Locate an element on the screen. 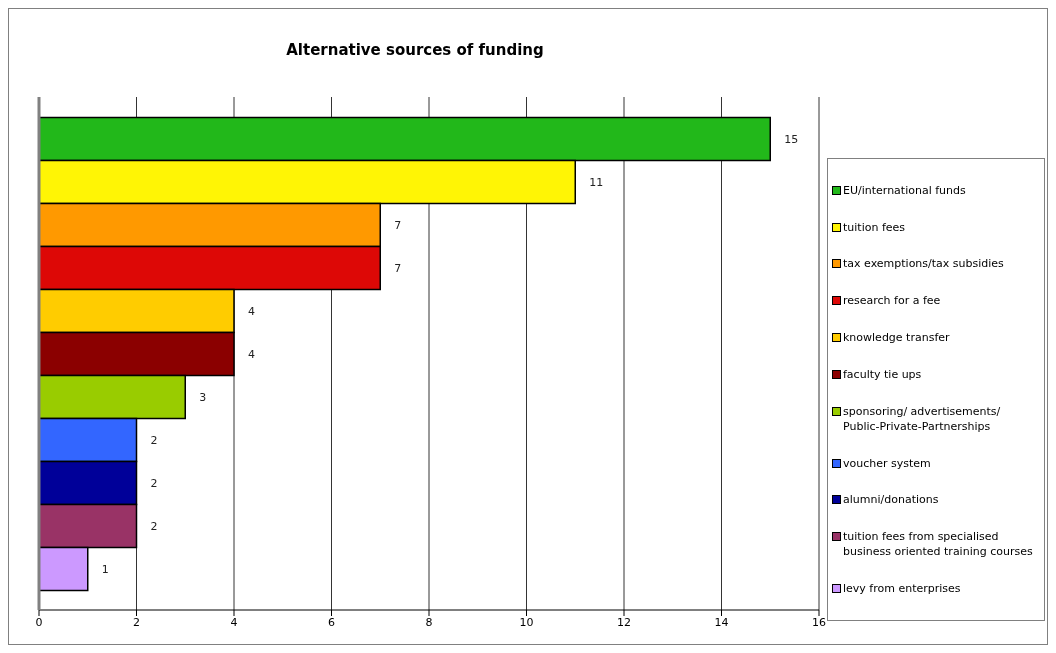 The image size is (1056, 653). x-tick-label: 0 is located at coordinates (39, 622).